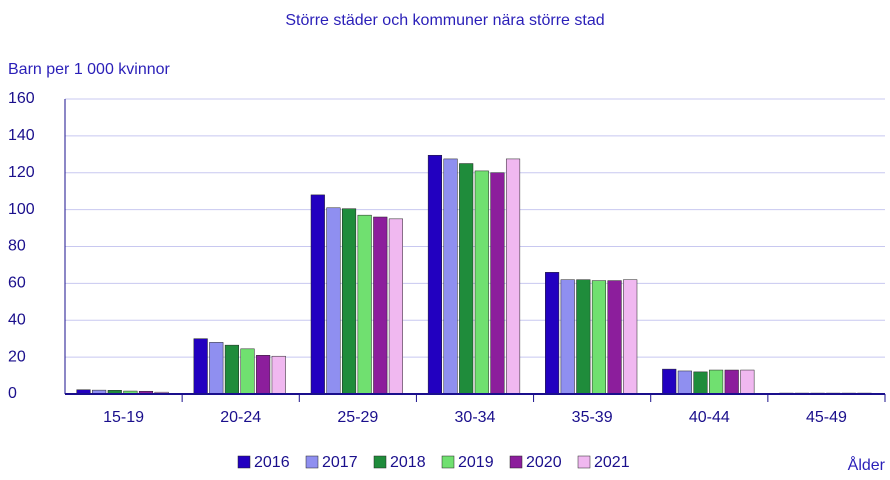 Image resolution: width=890 pixels, height=480 pixels. Describe the element at coordinates (21, 135) in the screenshot. I see `y-tick-label: 140` at that location.